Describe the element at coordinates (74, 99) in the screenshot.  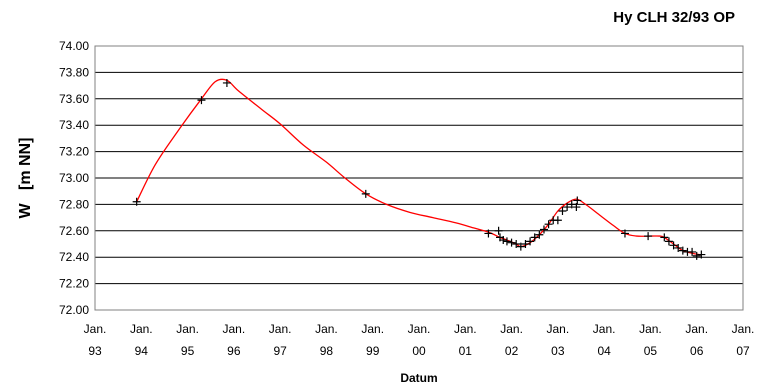
I see `y-tick-label: 73.60` at that location.